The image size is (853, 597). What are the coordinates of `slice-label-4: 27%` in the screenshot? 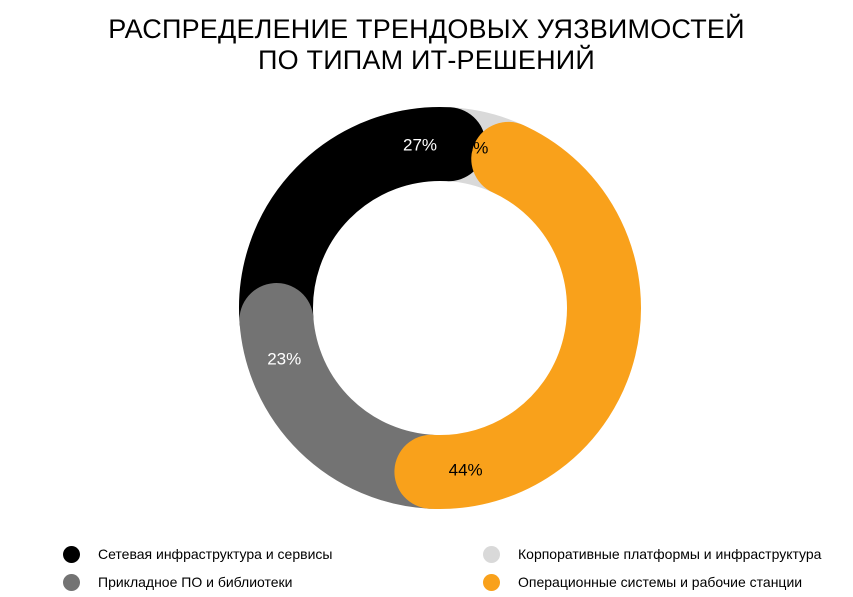 It's located at (420, 145).